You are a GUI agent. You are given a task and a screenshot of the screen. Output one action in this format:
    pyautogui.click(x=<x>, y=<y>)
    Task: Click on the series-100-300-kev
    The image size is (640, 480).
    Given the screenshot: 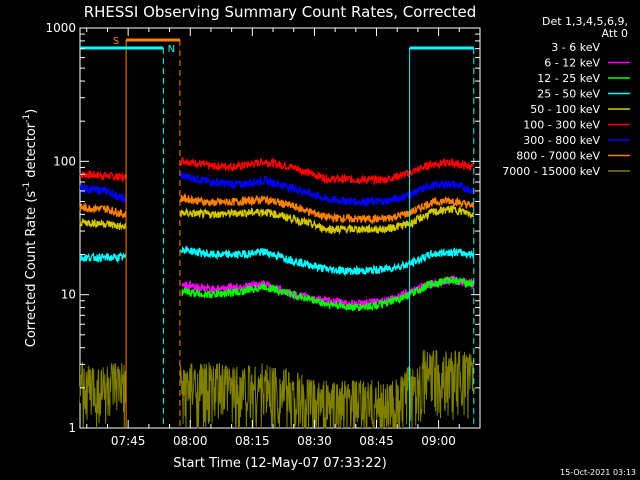 What is the action you would take?
    pyautogui.click(x=276, y=171)
    